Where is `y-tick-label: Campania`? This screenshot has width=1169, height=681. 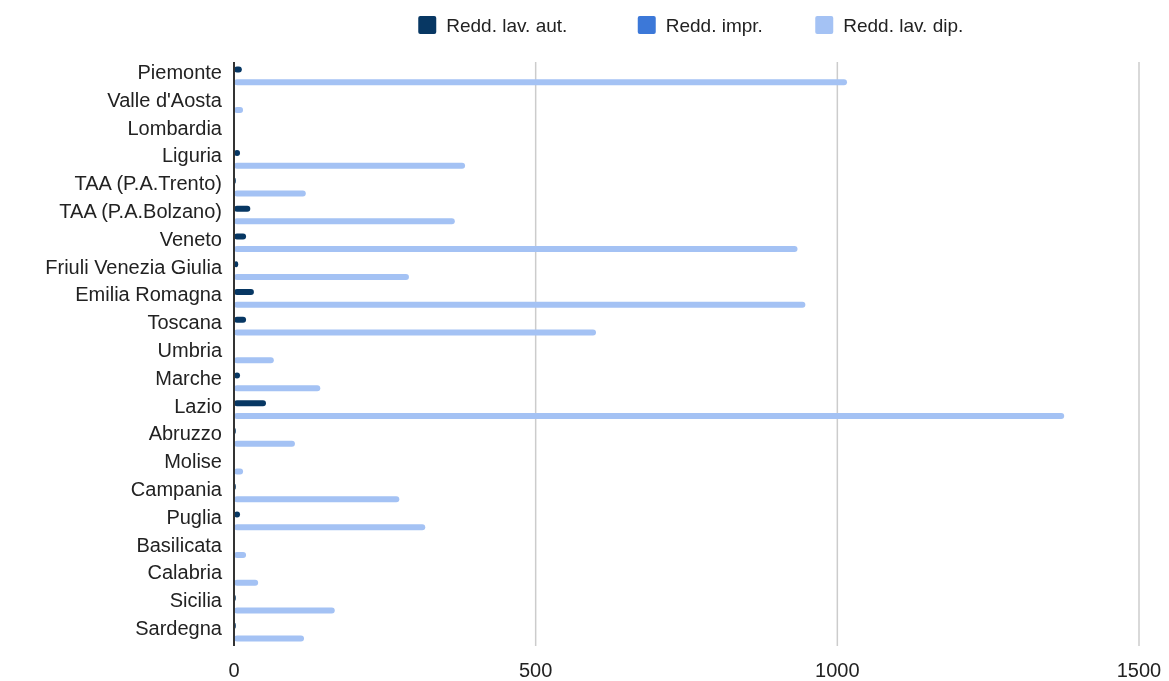 y-tick-label: Campania is located at coordinates (176, 489).